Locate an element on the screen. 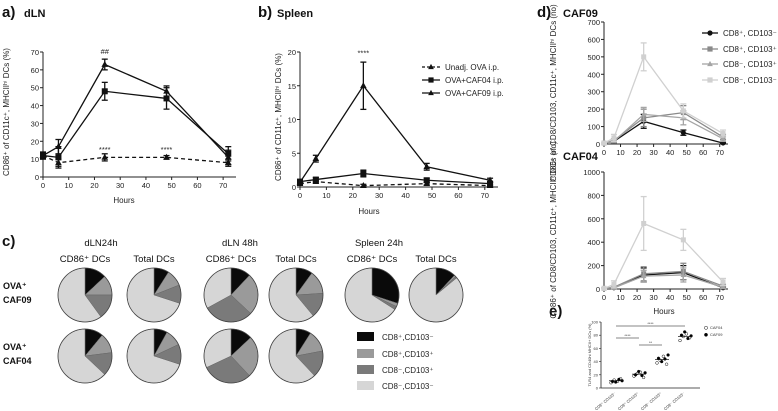 This screenshot has width=778, height=411. chart-d_bottom-y-tick-label: 0 is located at coordinates (598, 289).